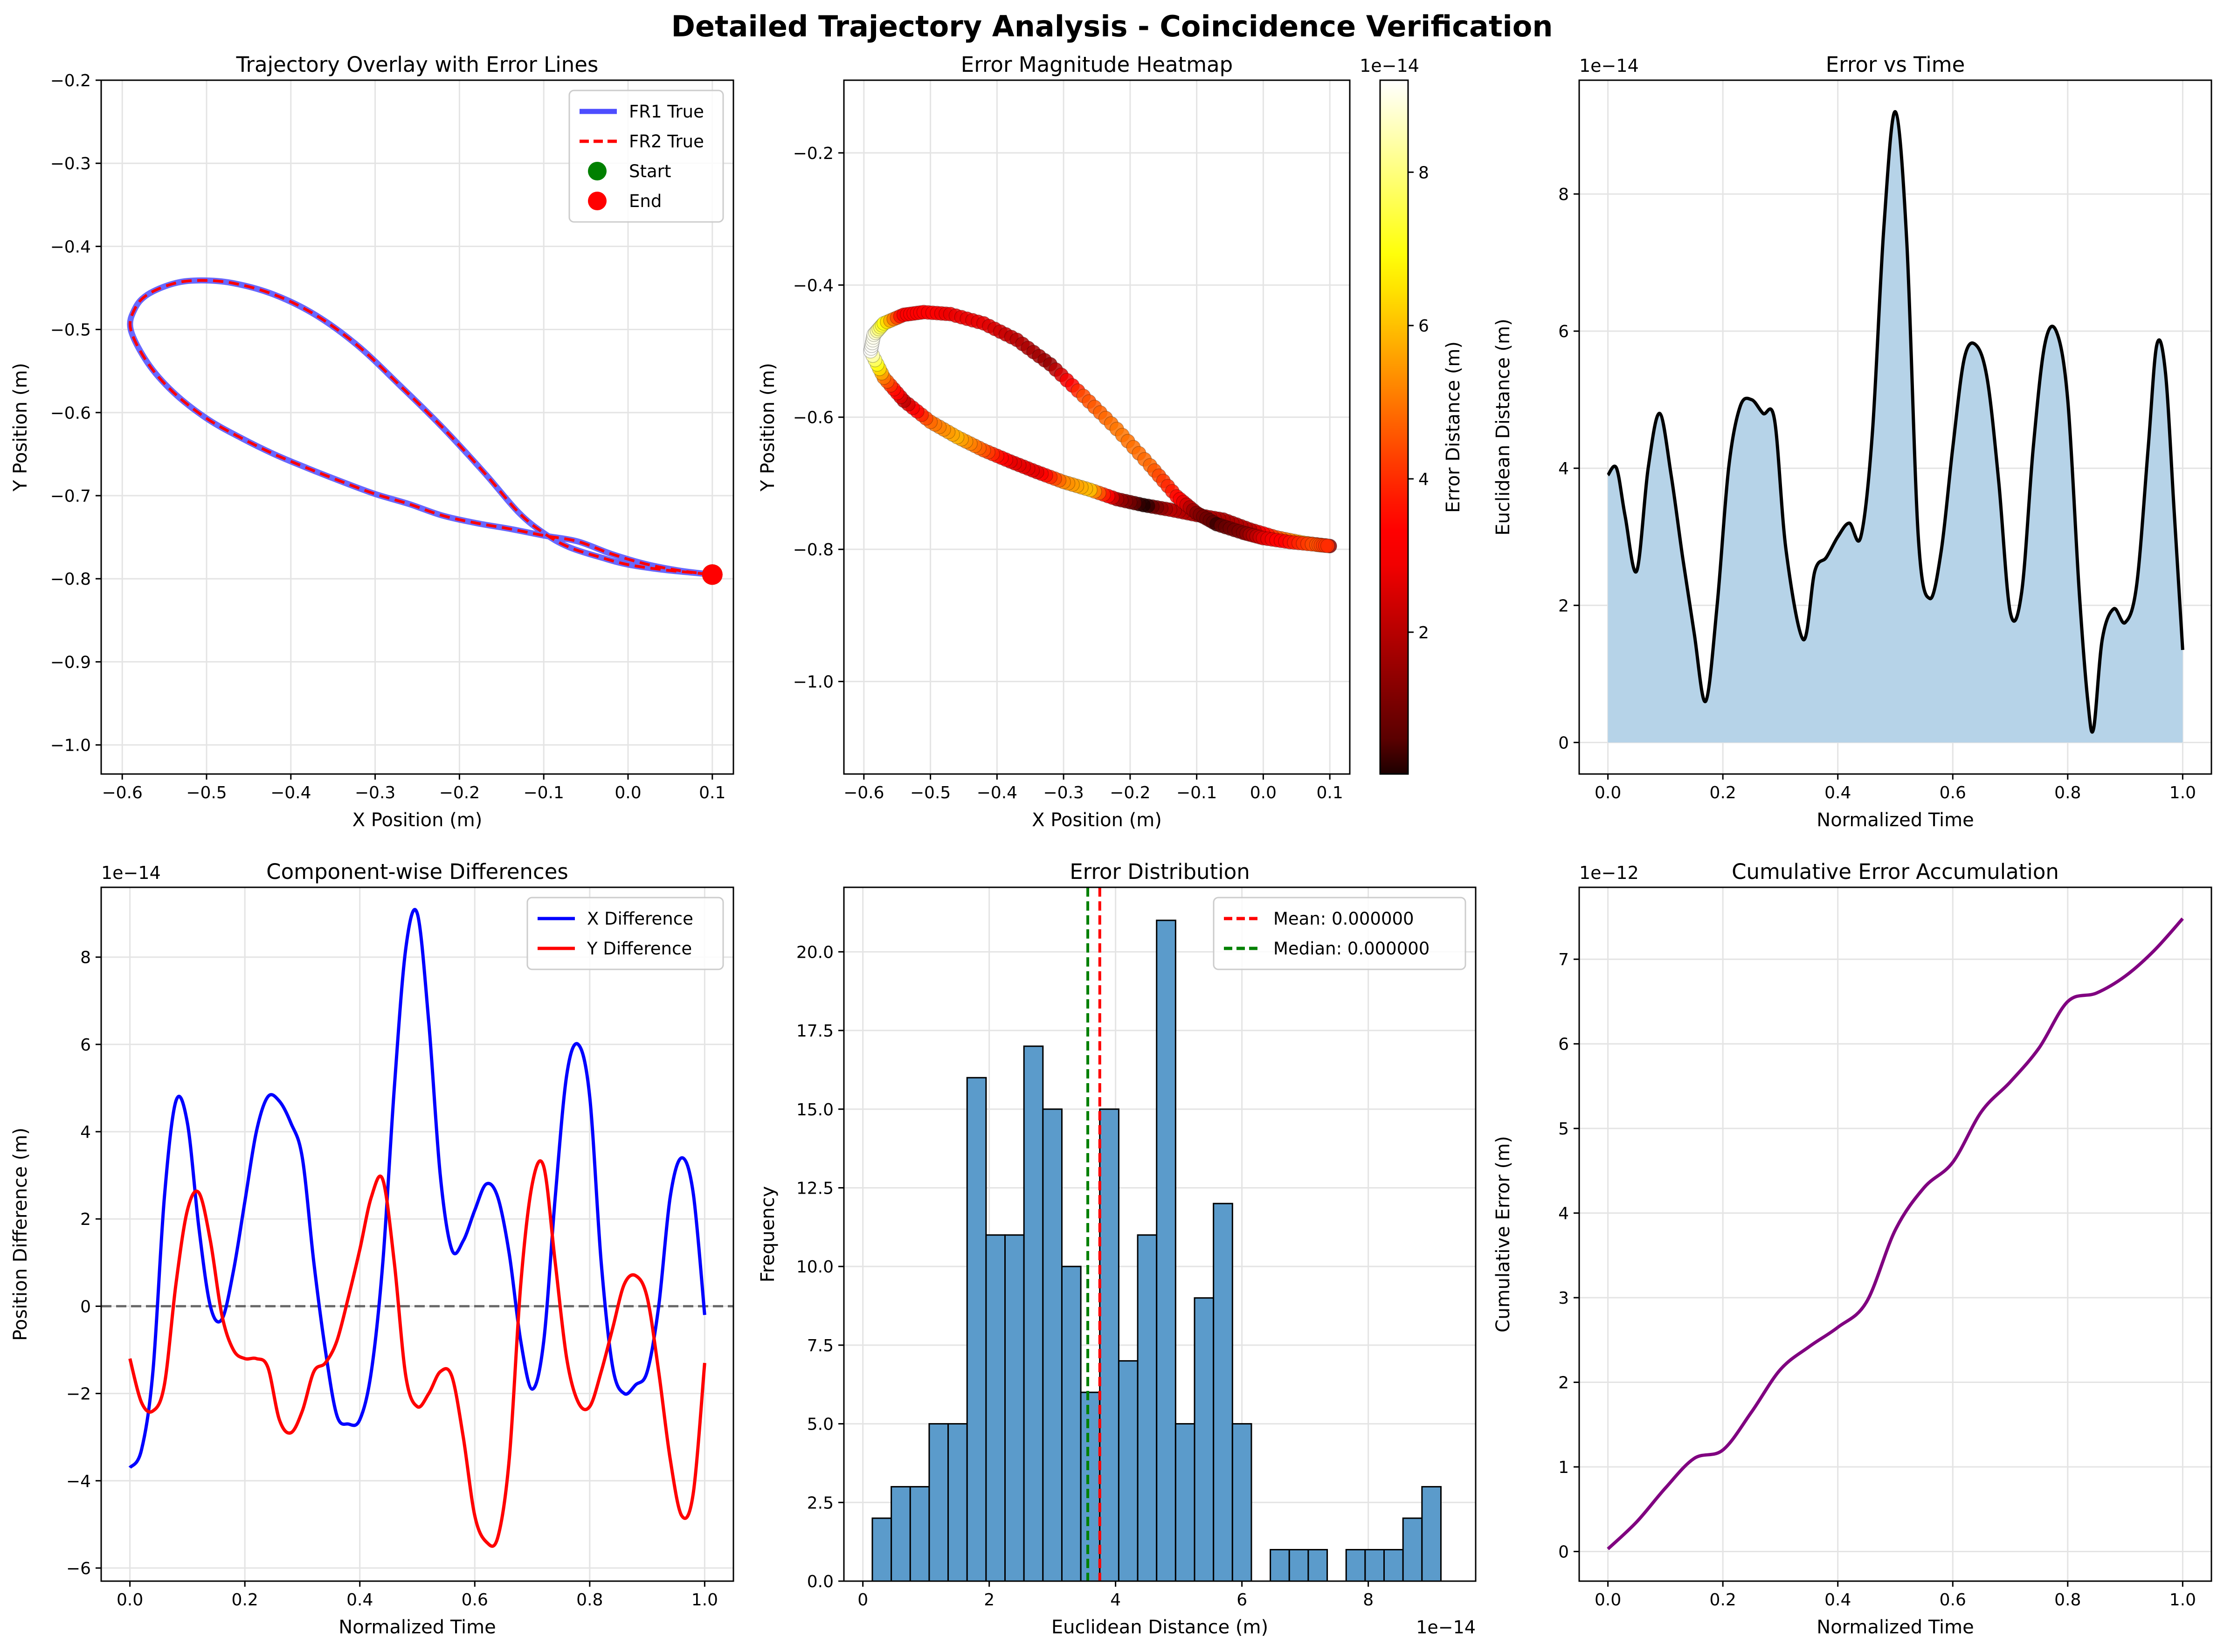 Image resolution: width=2224 pixels, height=1652 pixels. What do you see at coordinates (1351, 949) in the screenshot?
I see `legend-label: Median: 0.000000` at bounding box center [1351, 949].